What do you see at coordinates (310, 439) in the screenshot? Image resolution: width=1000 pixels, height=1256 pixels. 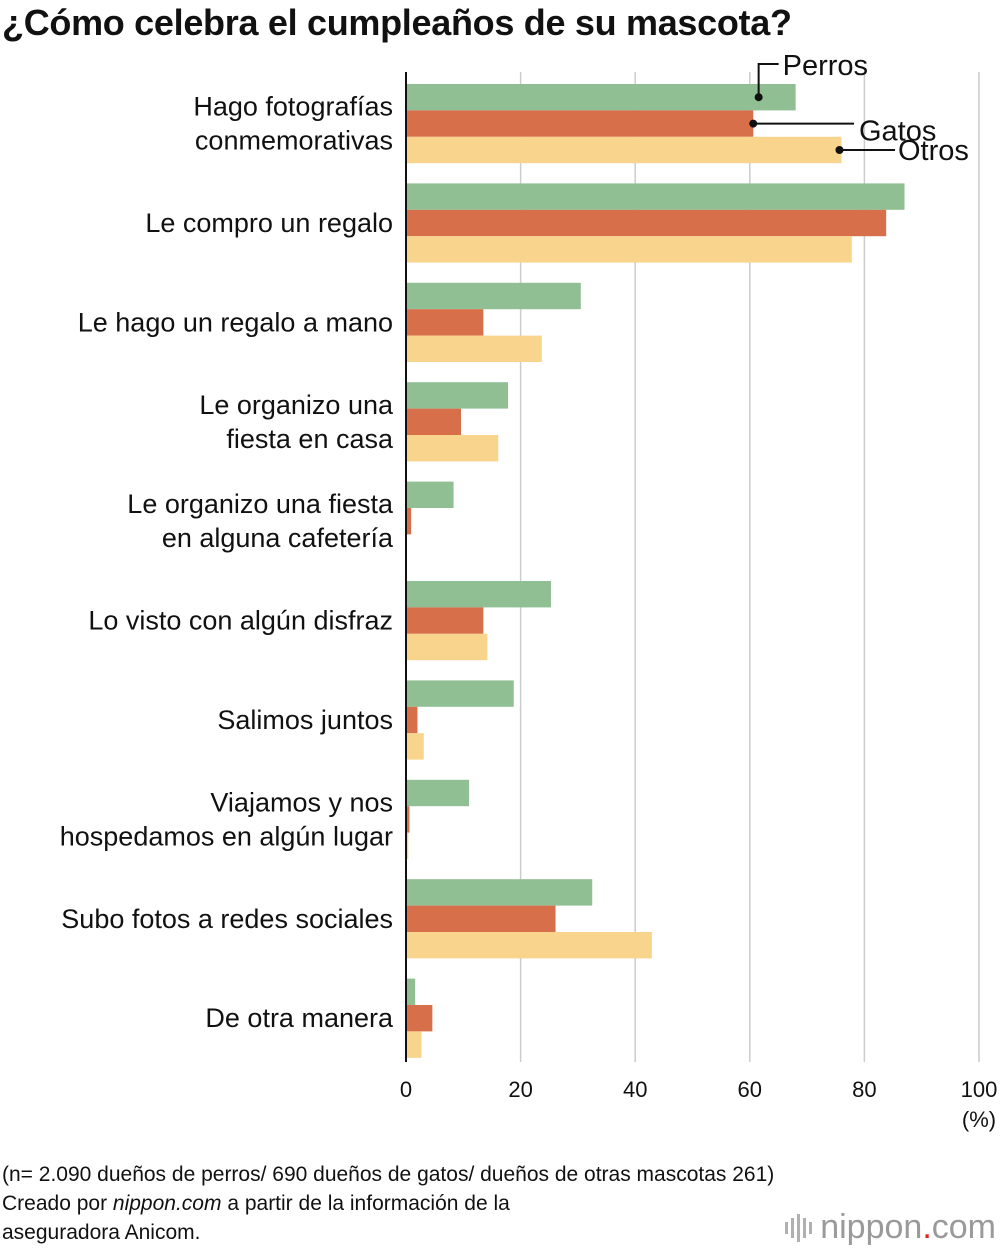 I see `category-label: fiesta en casa` at bounding box center [310, 439].